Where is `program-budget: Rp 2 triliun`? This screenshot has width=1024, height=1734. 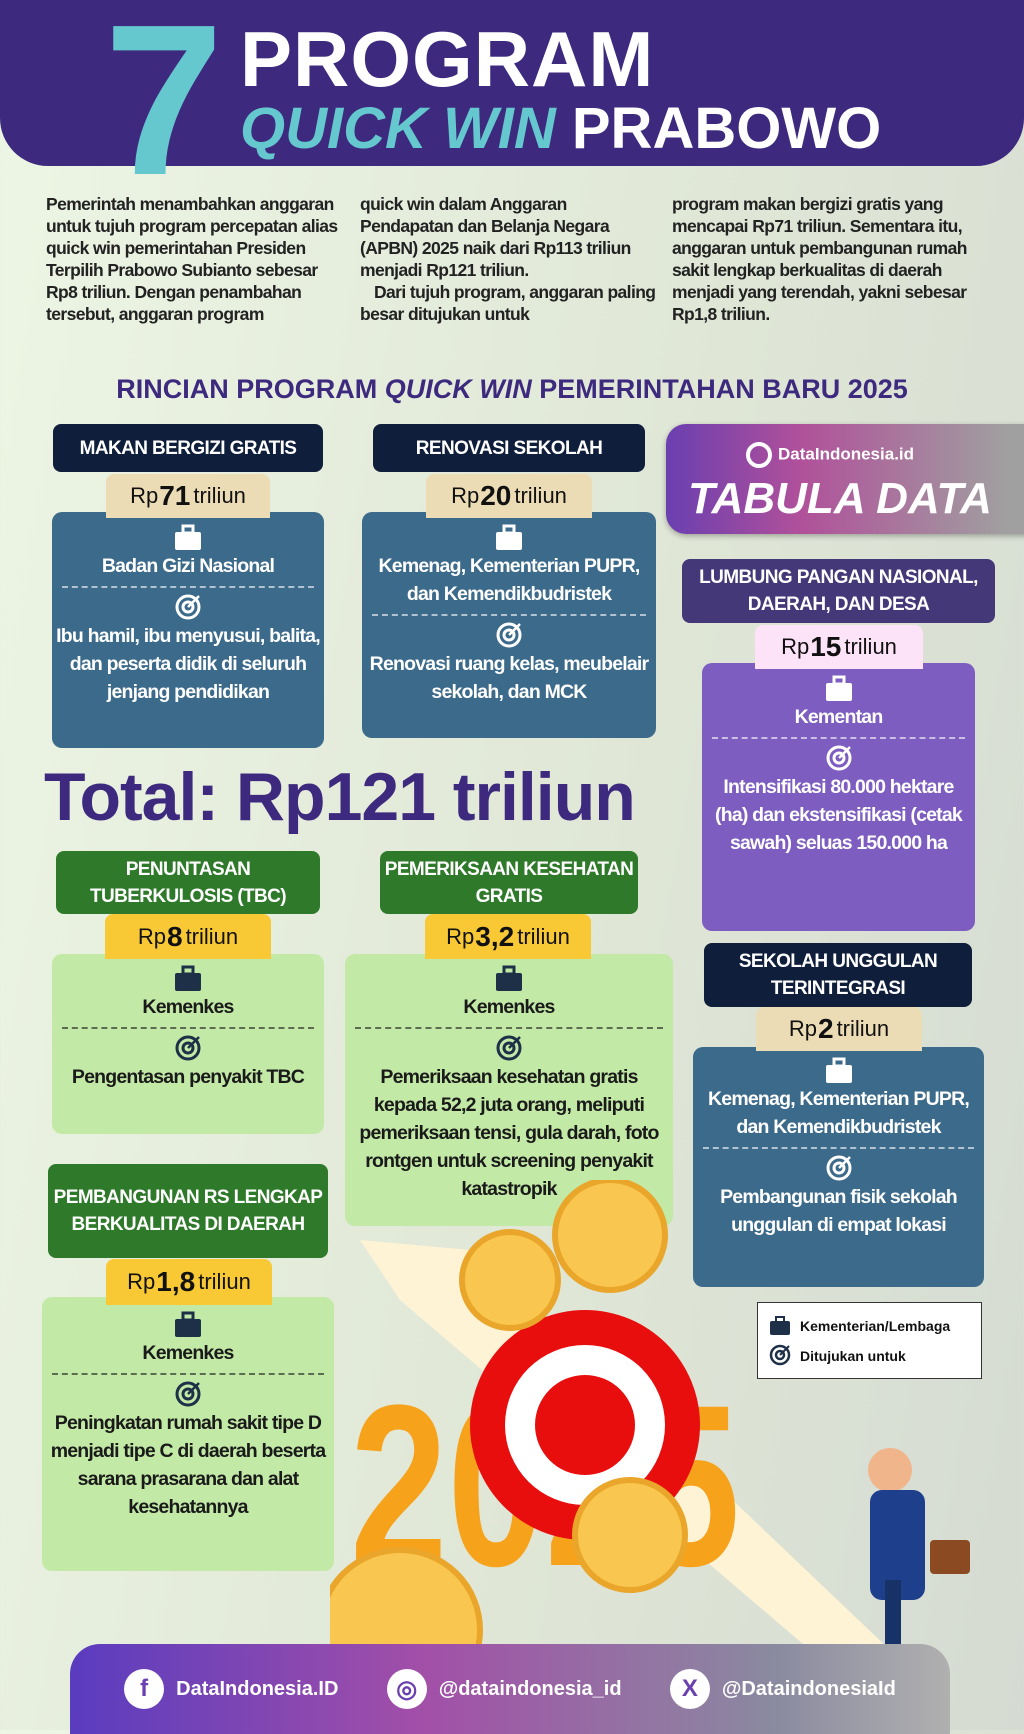 program-budget: Rp 2 triliun is located at coordinates (839, 1029).